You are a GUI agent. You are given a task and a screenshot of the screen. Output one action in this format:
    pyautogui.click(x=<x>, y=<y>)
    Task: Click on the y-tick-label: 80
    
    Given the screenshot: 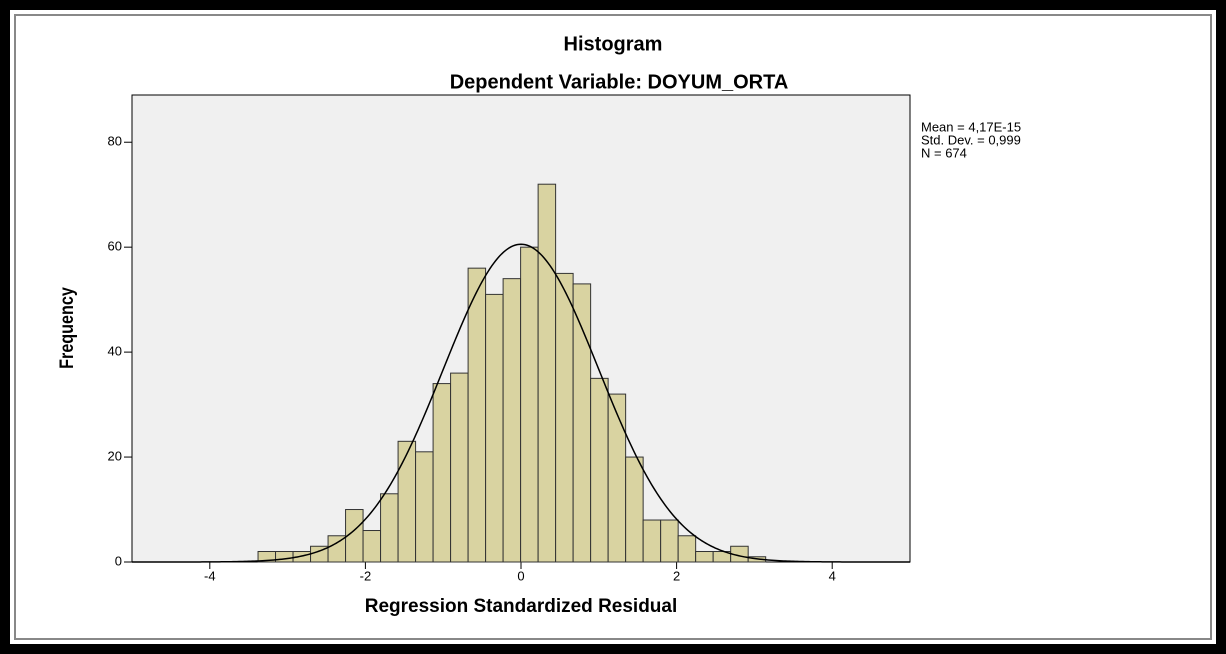 What is the action you would take?
    pyautogui.click(x=115, y=141)
    